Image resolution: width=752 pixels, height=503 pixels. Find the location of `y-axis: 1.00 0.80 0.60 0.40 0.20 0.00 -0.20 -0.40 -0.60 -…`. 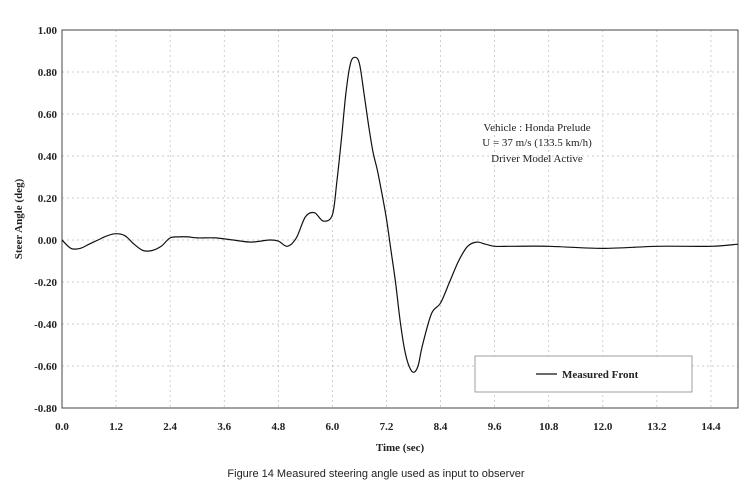

y-axis: 1.00 0.80 0.60 0.40 0.20 0.00 -0.20 -0.40 -0.60 -… is located at coordinates (45, 220).